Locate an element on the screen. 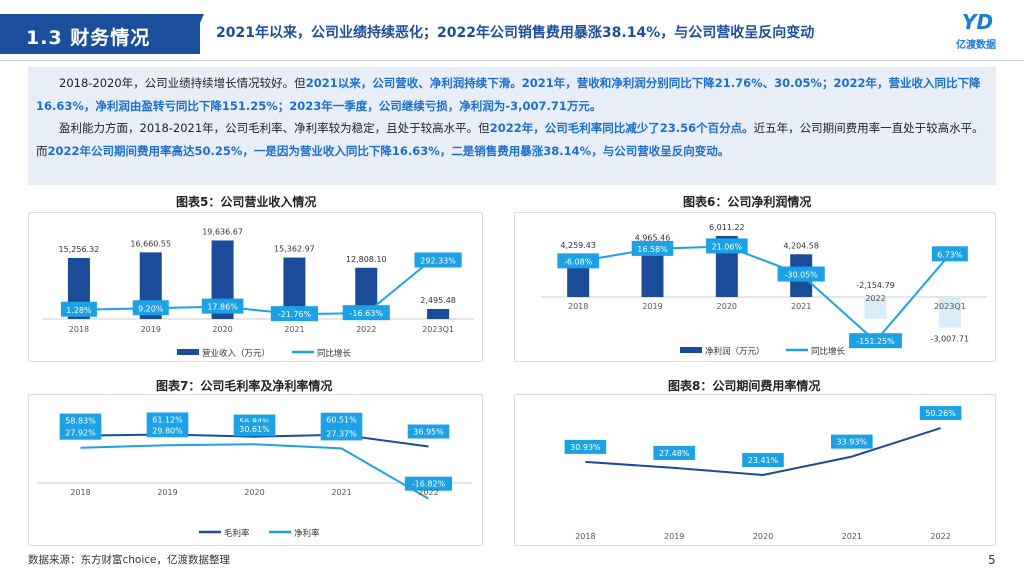 This screenshot has width=1024, height=576. chart8-value-label: 27.48% is located at coordinates (674, 453).